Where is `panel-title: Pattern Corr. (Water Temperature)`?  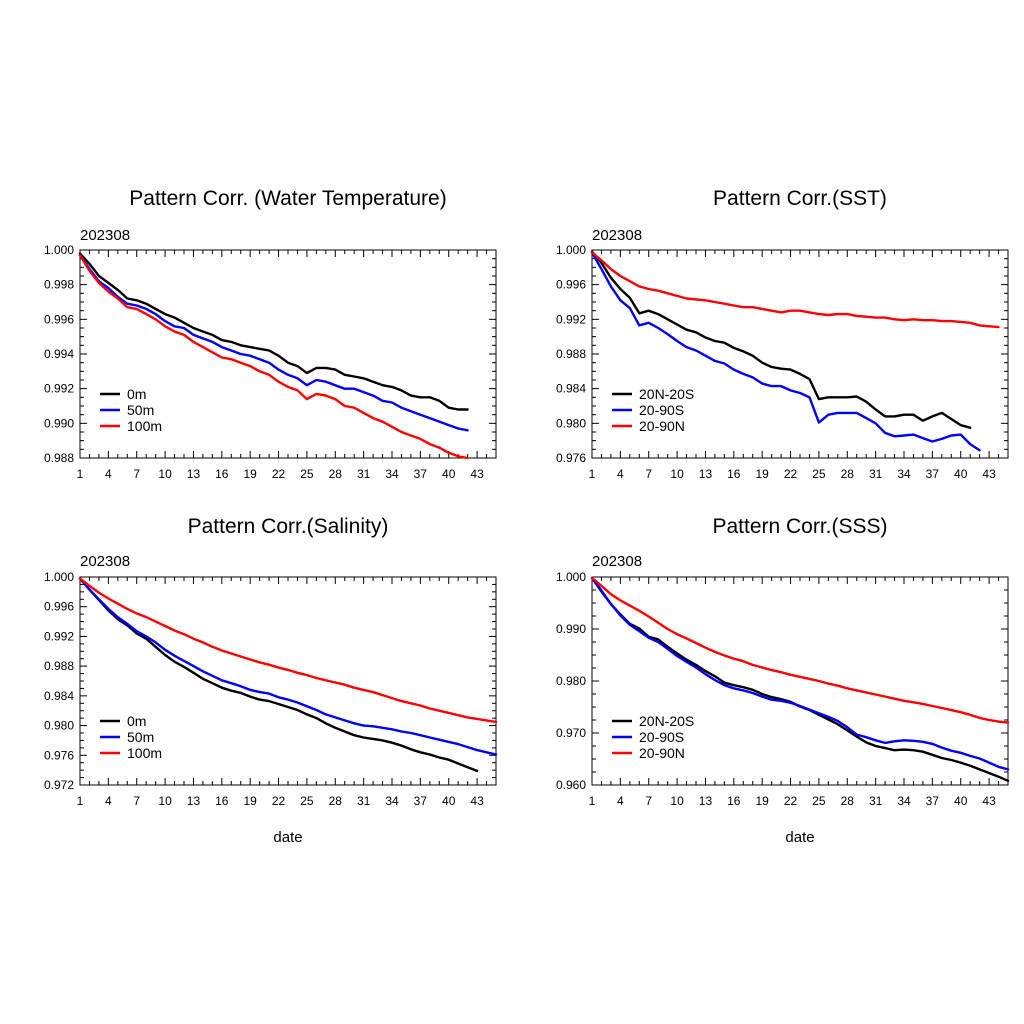
panel-title: Pattern Corr. (Water Temperature) is located at coordinates (287, 198).